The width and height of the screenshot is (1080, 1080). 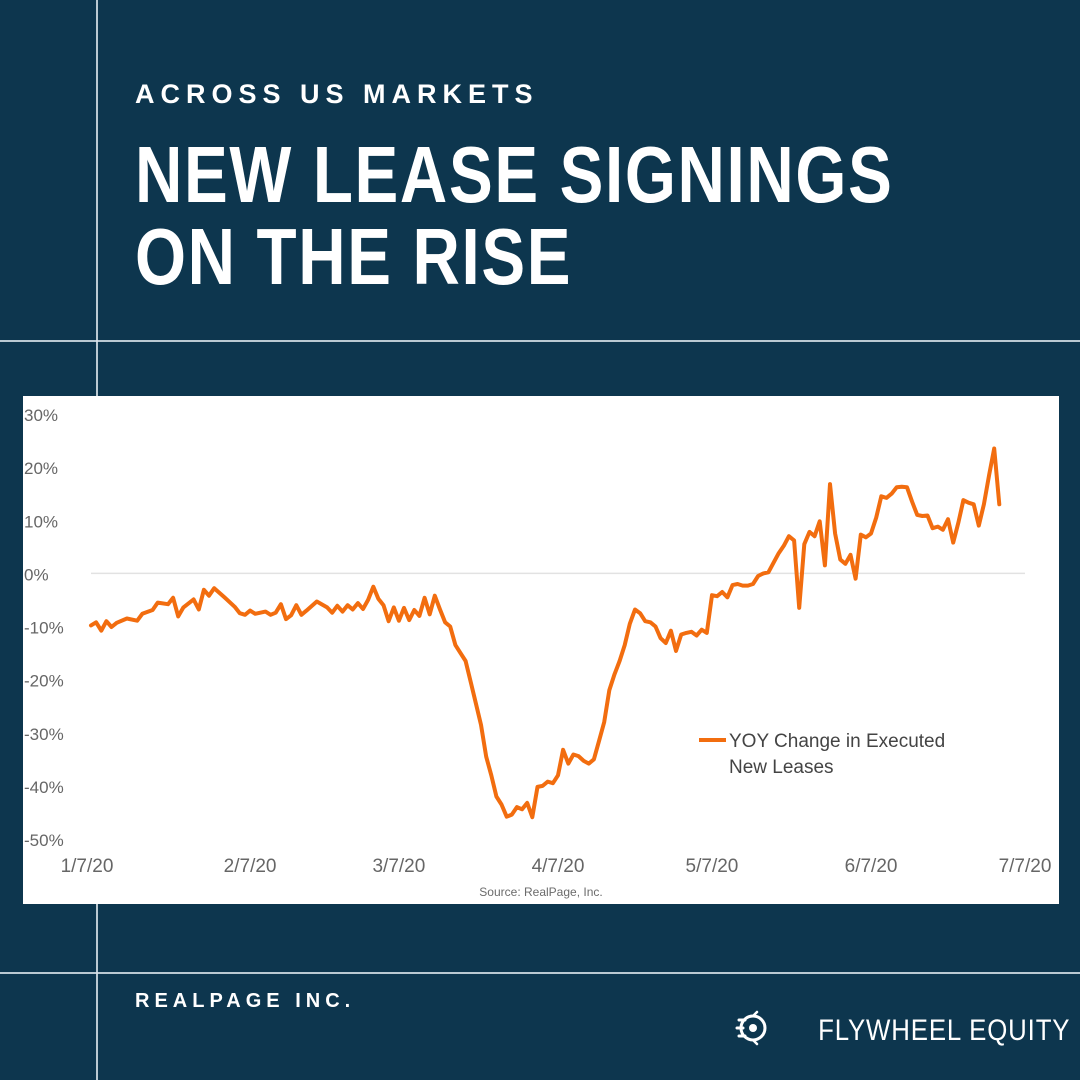 What do you see at coordinates (337, 94) in the screenshot?
I see `eyebrow-text: ACROSS US MARKETS` at bounding box center [337, 94].